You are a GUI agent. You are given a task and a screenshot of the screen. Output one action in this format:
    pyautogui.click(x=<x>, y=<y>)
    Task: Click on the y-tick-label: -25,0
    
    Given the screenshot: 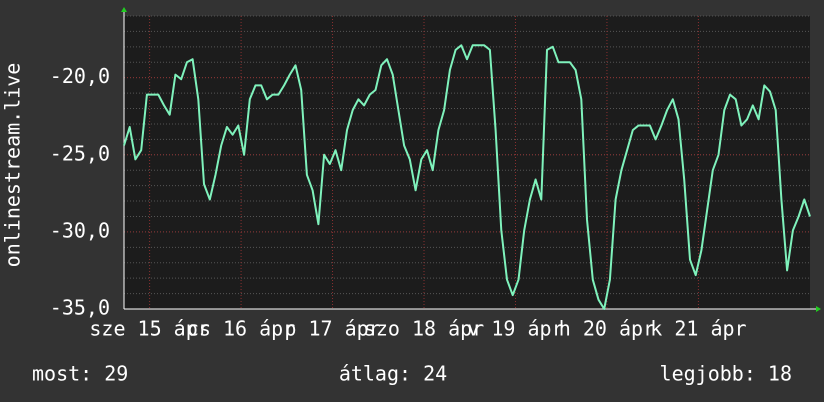 What is the action you would take?
    pyautogui.click(x=80, y=153)
    